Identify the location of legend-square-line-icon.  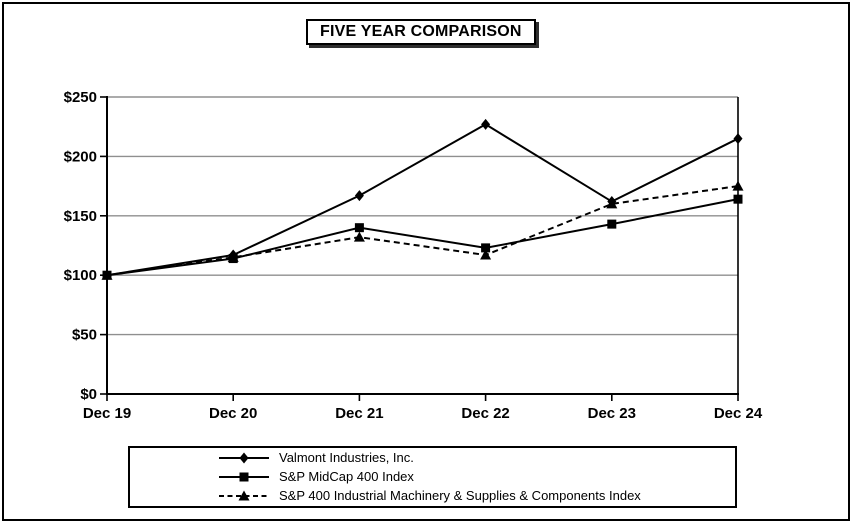
(244, 477).